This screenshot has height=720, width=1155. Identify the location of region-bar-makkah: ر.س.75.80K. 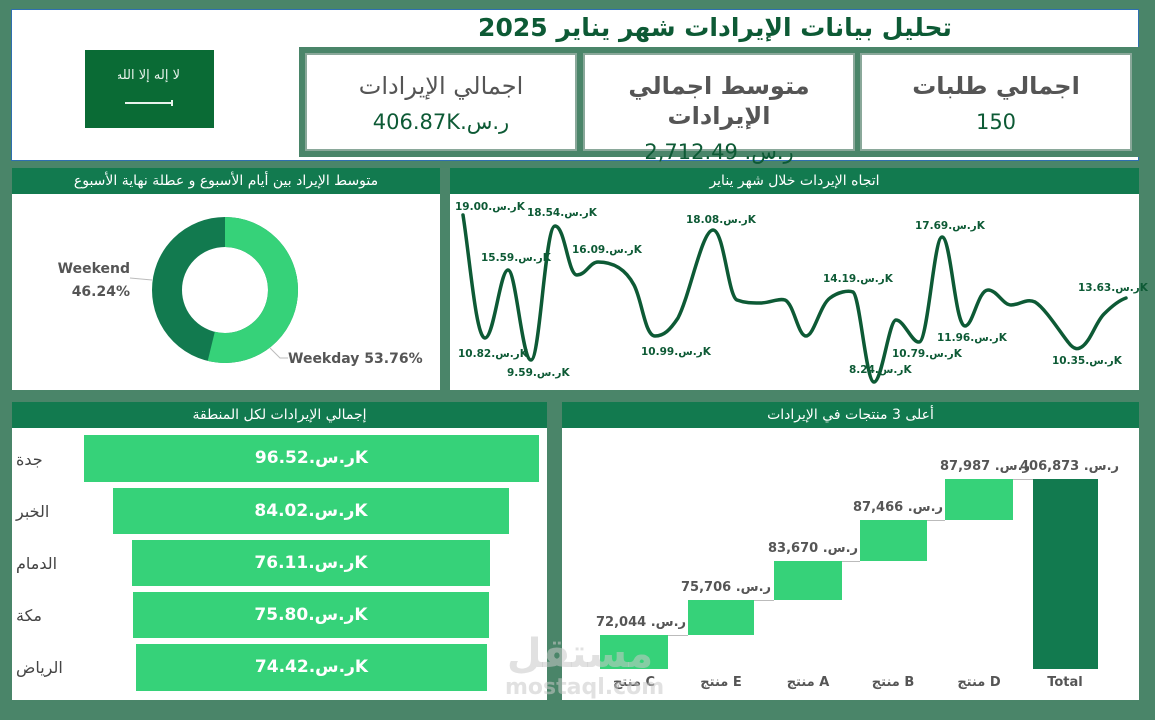
(311, 615).